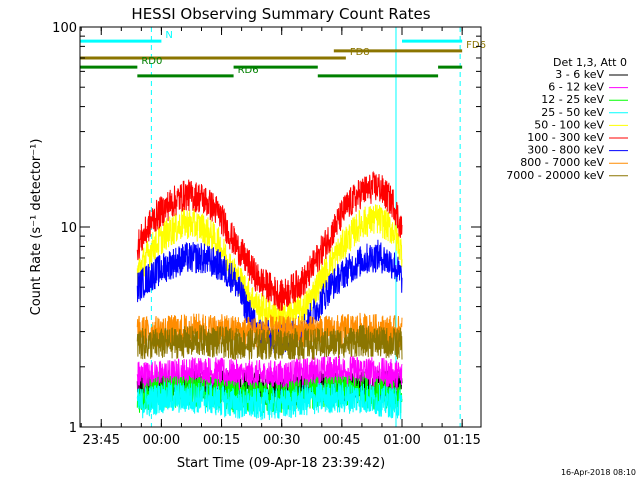 Image resolution: width=640 pixels, height=480 pixels. I want to click on flag-bar-layer: N FD6 FD8 RD0 RD6, so click(283, 54).